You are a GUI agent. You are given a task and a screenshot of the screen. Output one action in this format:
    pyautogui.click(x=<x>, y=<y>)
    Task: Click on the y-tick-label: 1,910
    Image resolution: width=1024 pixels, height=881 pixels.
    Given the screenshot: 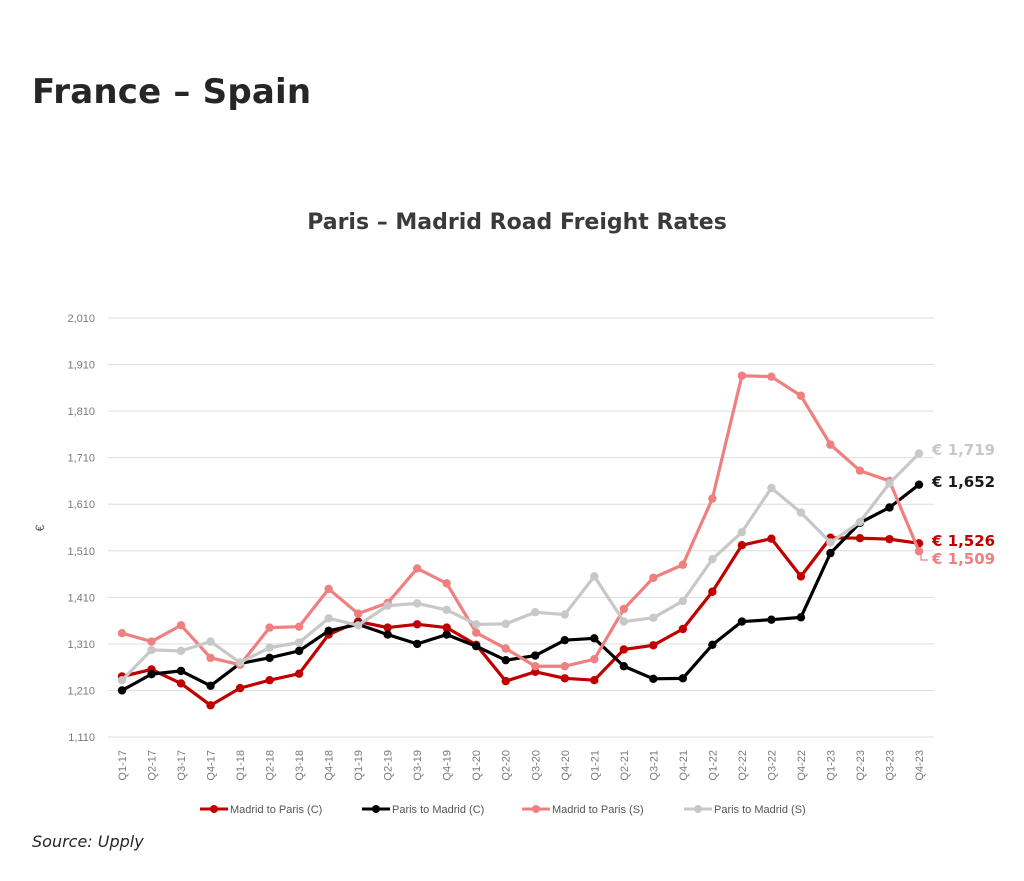 What is the action you would take?
    pyautogui.click(x=81, y=366)
    